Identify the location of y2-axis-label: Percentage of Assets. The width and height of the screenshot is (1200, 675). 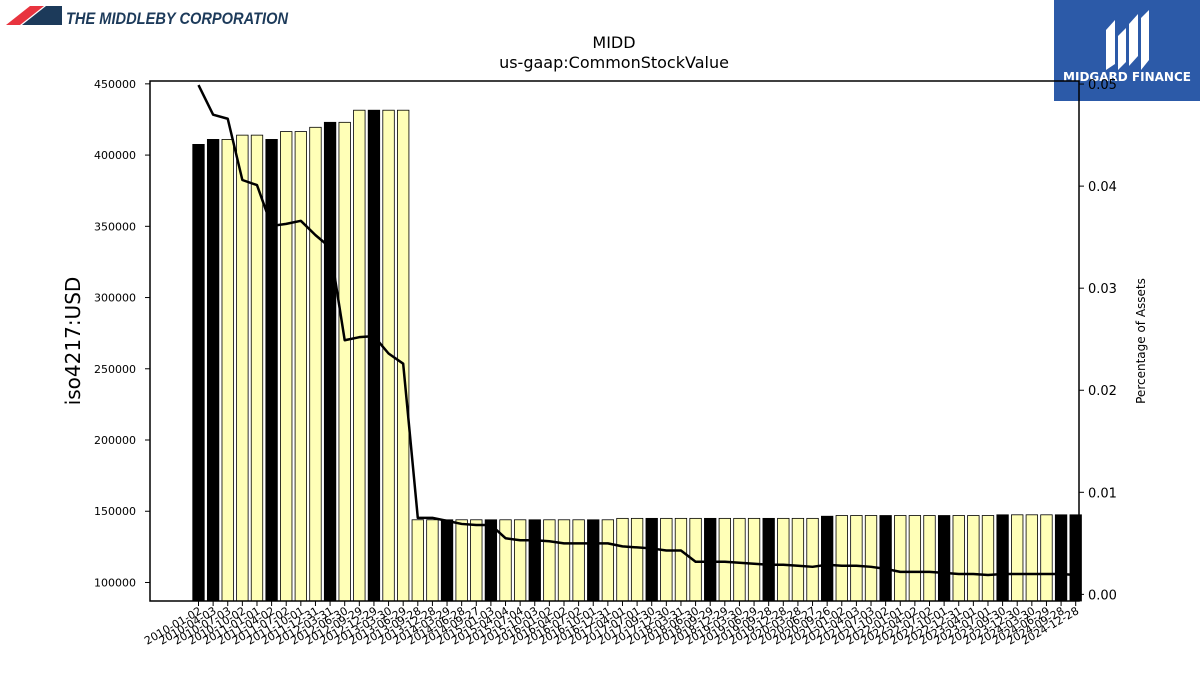
(1141, 341).